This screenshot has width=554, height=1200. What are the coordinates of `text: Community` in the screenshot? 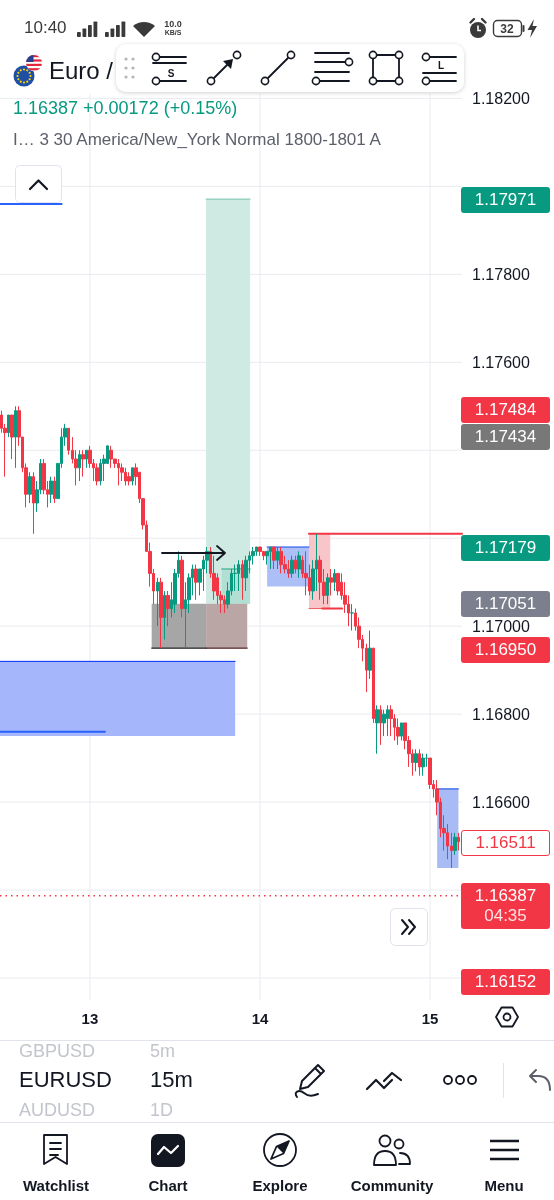 It's located at (392, 1186).